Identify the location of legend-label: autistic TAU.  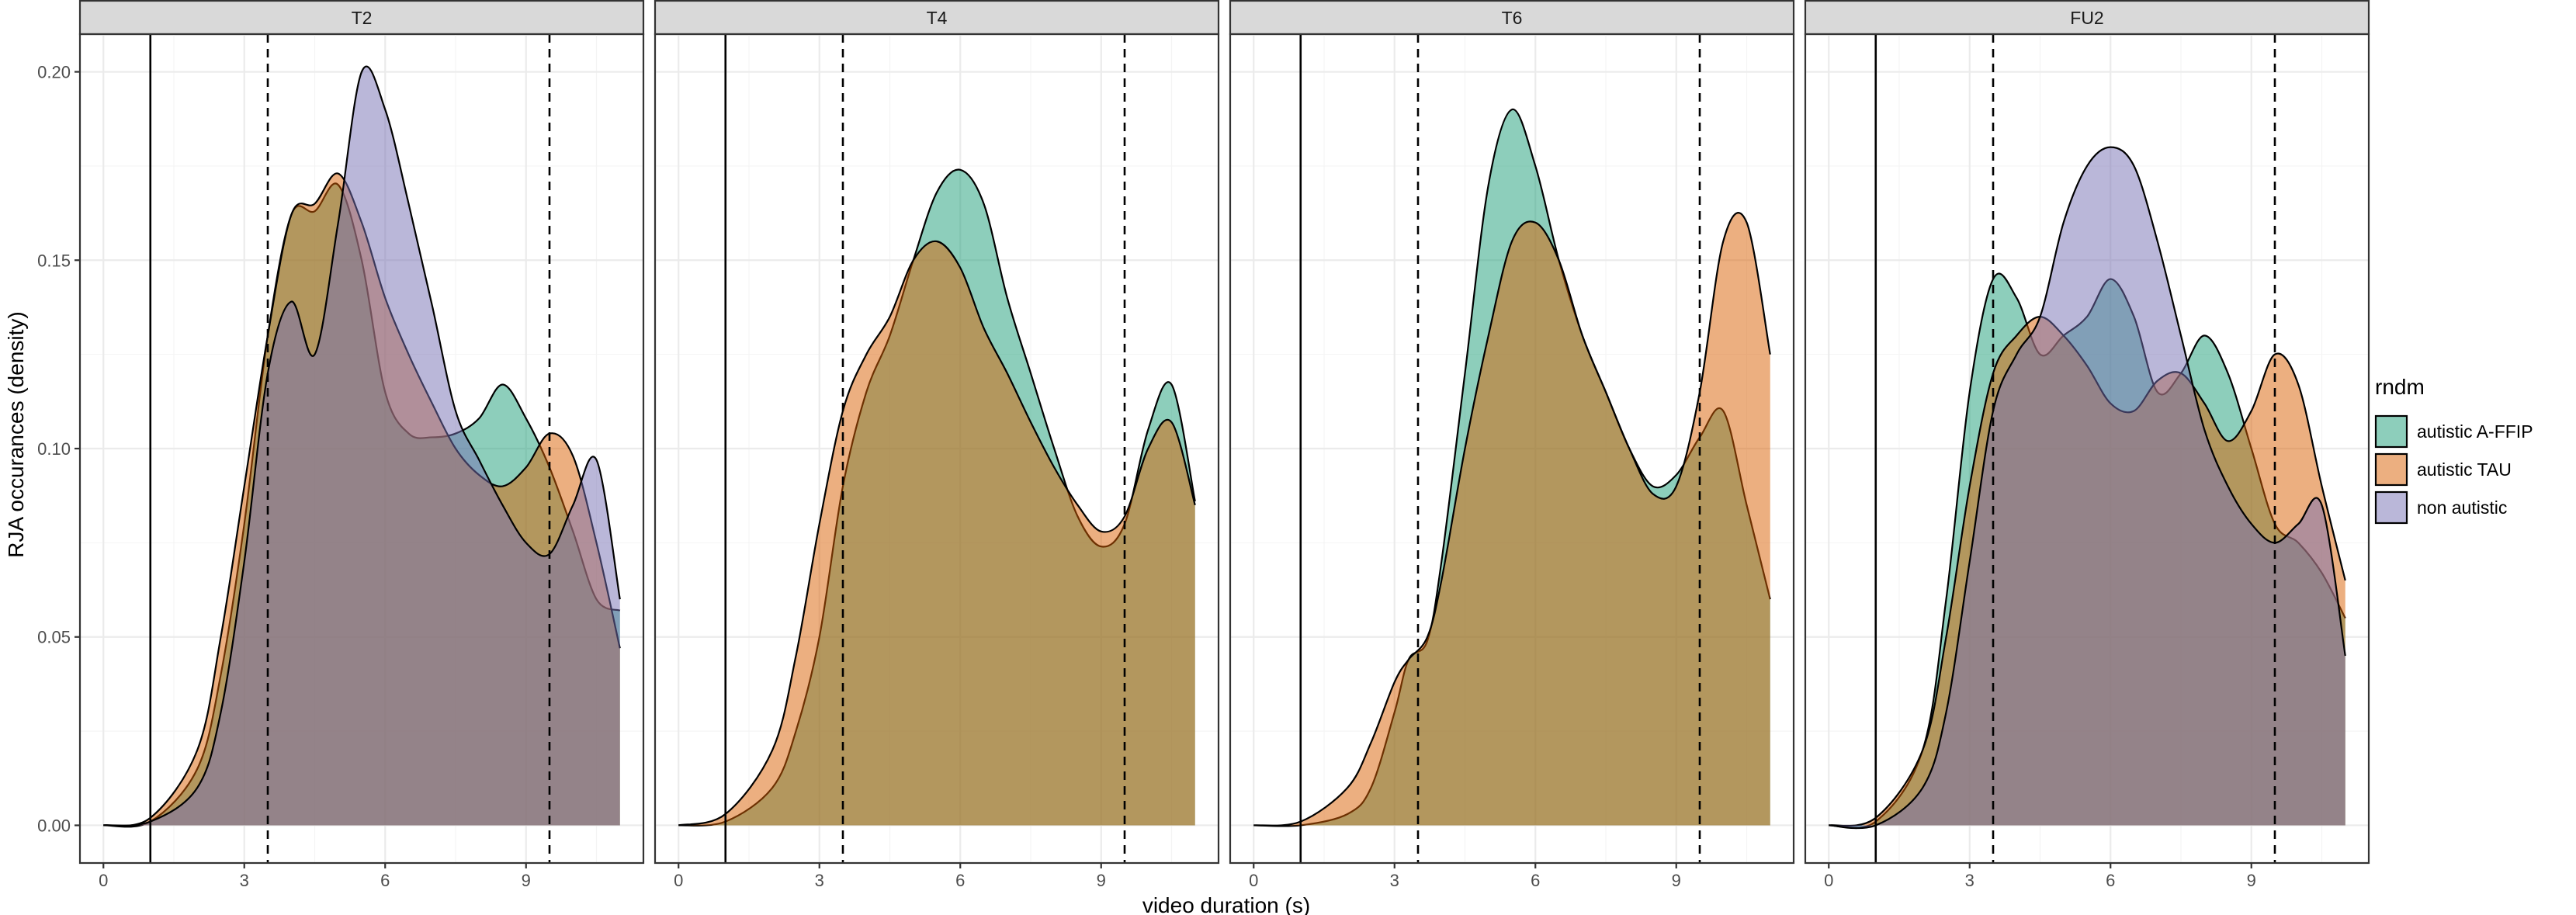
(2464, 469).